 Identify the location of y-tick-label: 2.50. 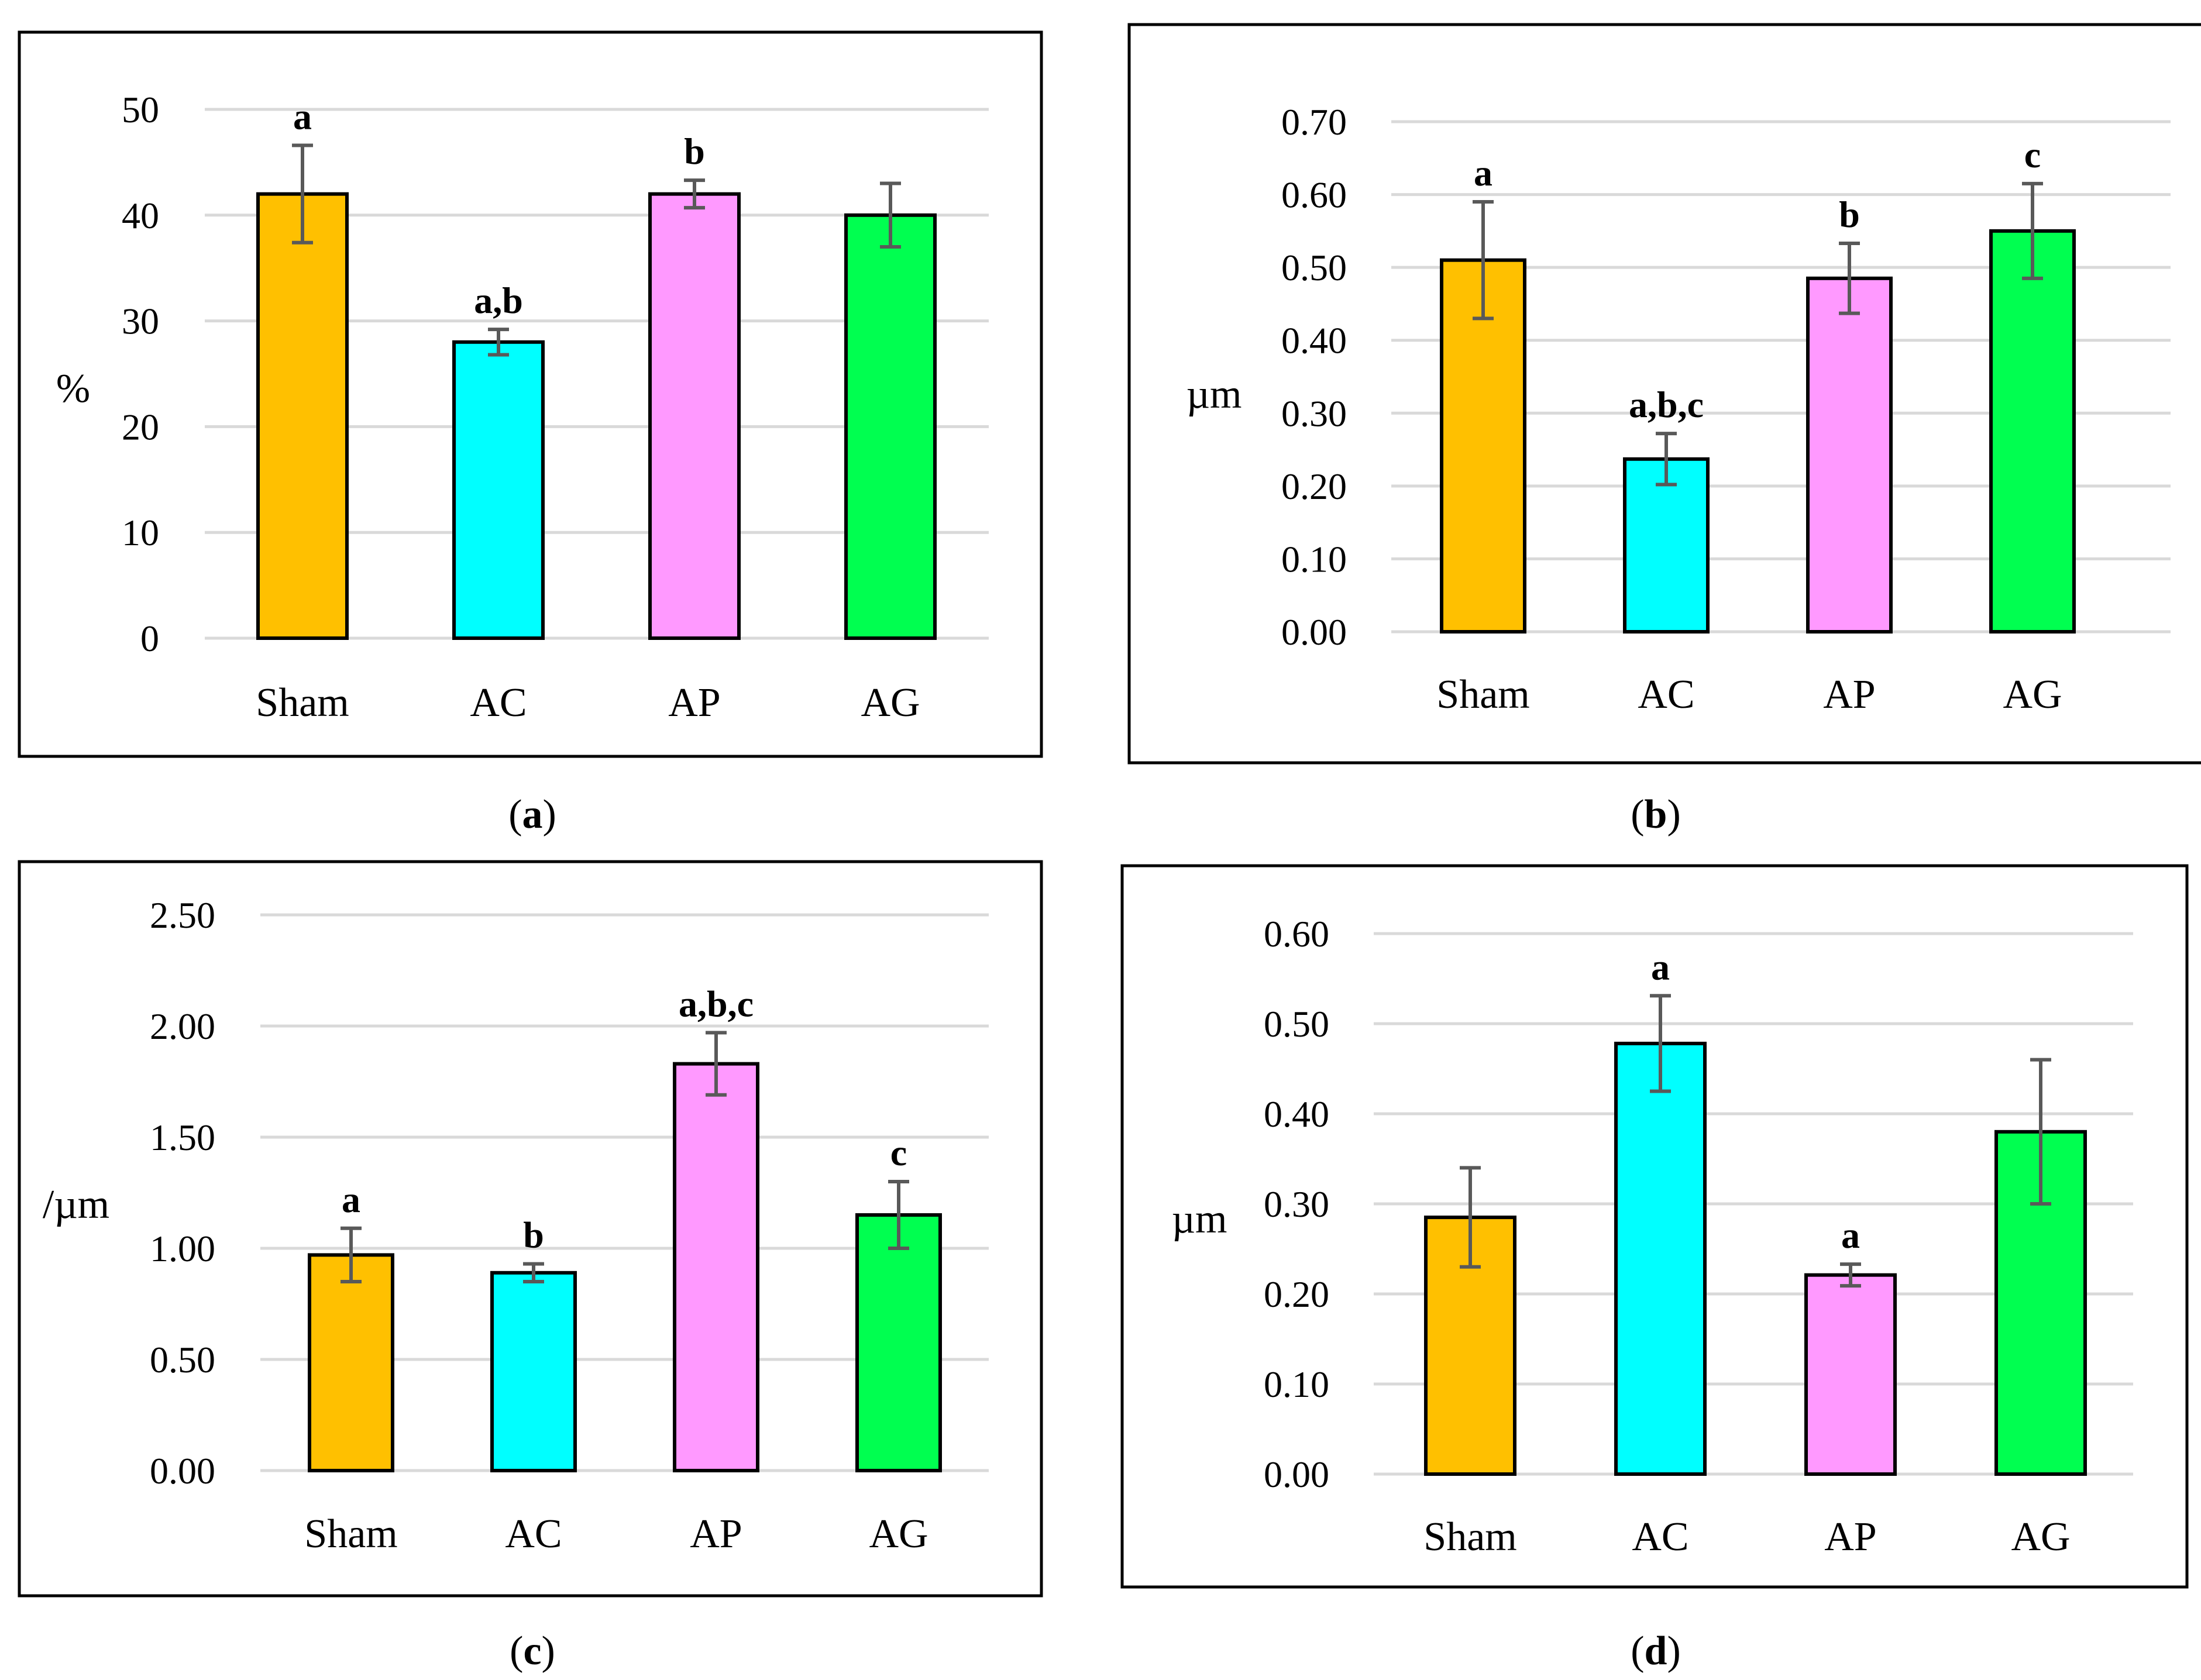
(182, 915).